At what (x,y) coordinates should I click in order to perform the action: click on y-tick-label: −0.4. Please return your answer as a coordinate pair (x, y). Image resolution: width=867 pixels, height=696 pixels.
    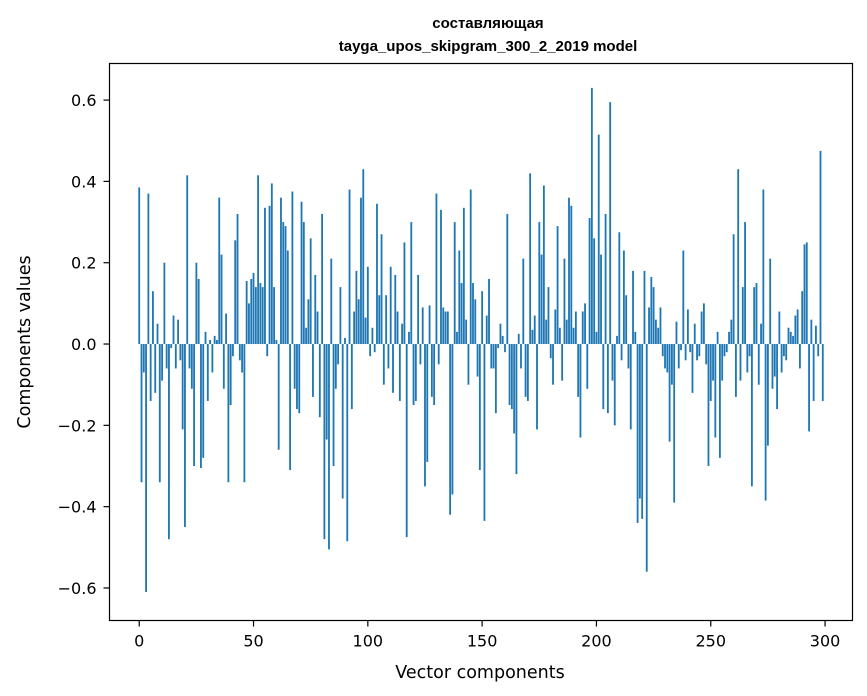
    Looking at the image, I should click on (77, 507).